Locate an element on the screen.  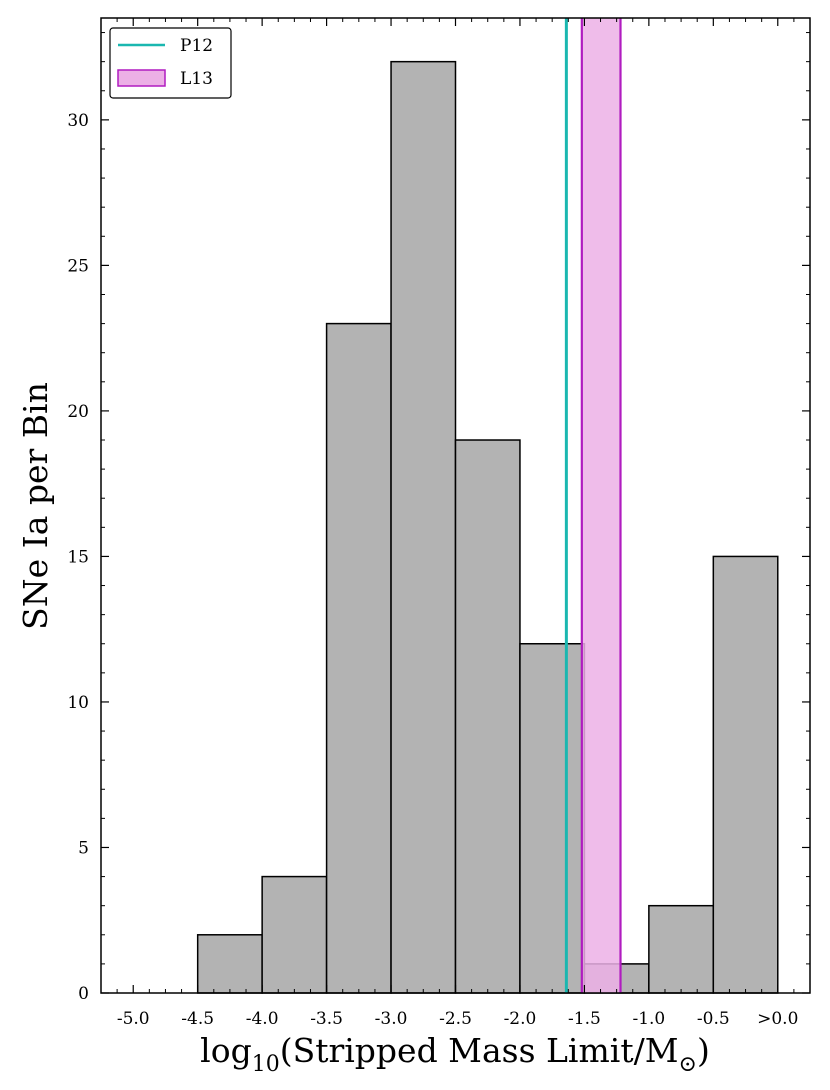
x-tick-label-4-5: -4.5 is located at coordinates (197, 1019).